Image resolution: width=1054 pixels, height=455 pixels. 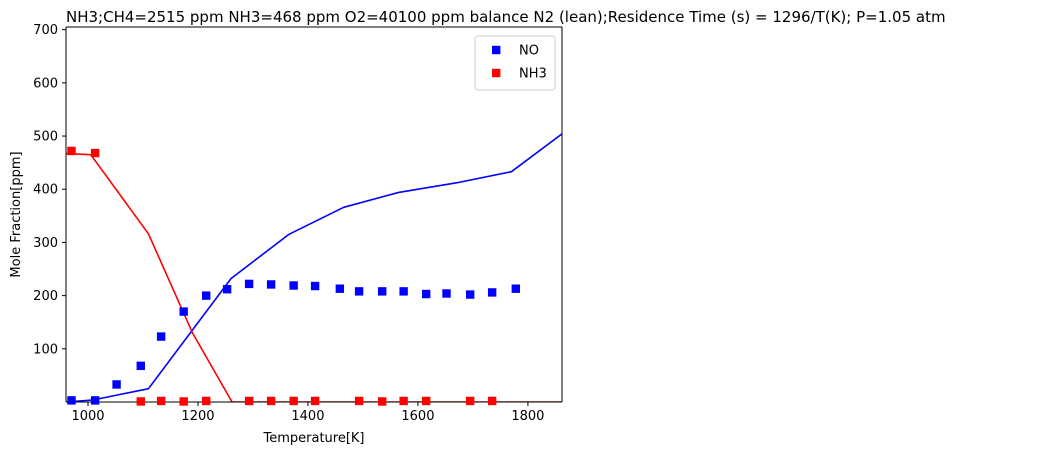 What do you see at coordinates (87, 416) in the screenshot?
I see `x-tick-label: 1000` at bounding box center [87, 416].